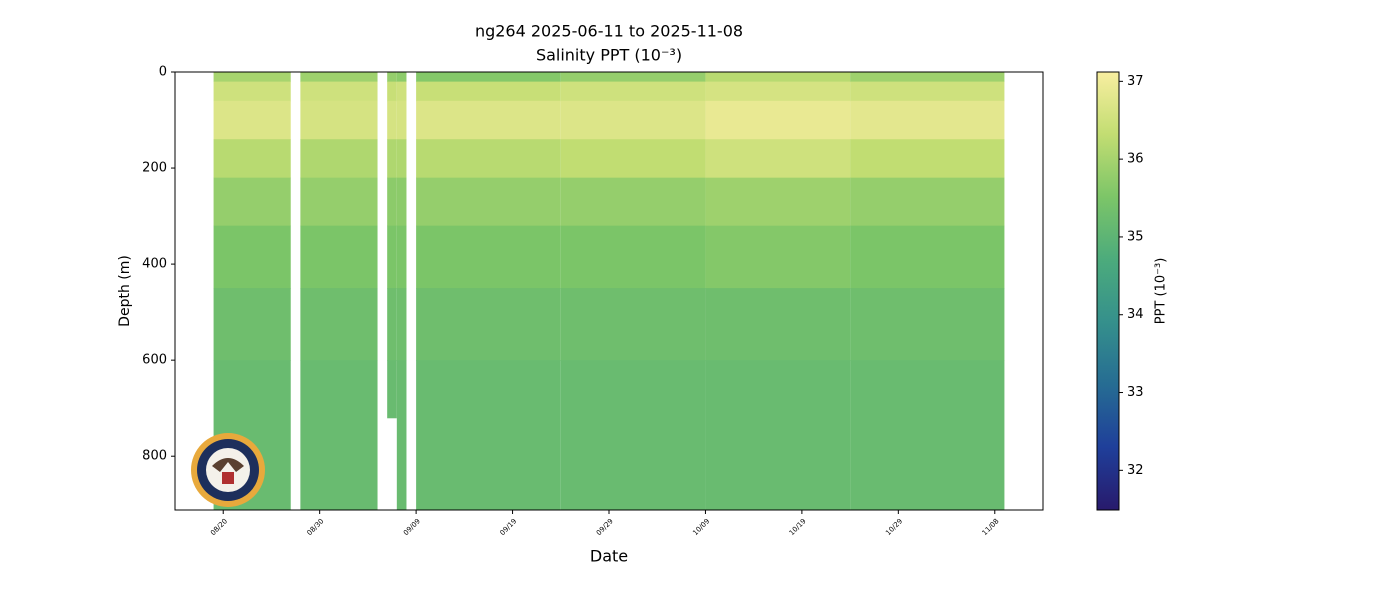  I want to click on x-tick-label: 09/29, so click(605, 527).